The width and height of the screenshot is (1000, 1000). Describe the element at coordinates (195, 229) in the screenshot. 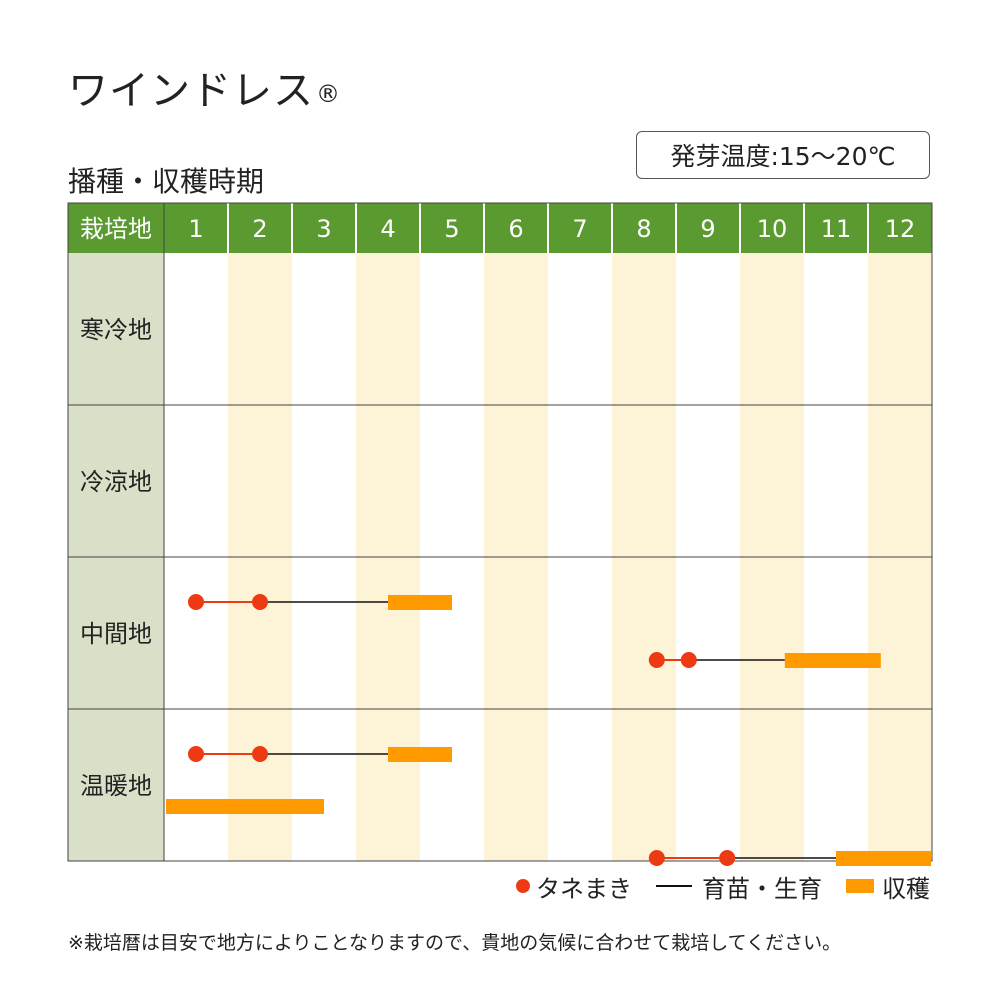

I see `month-header-1: 1` at that location.